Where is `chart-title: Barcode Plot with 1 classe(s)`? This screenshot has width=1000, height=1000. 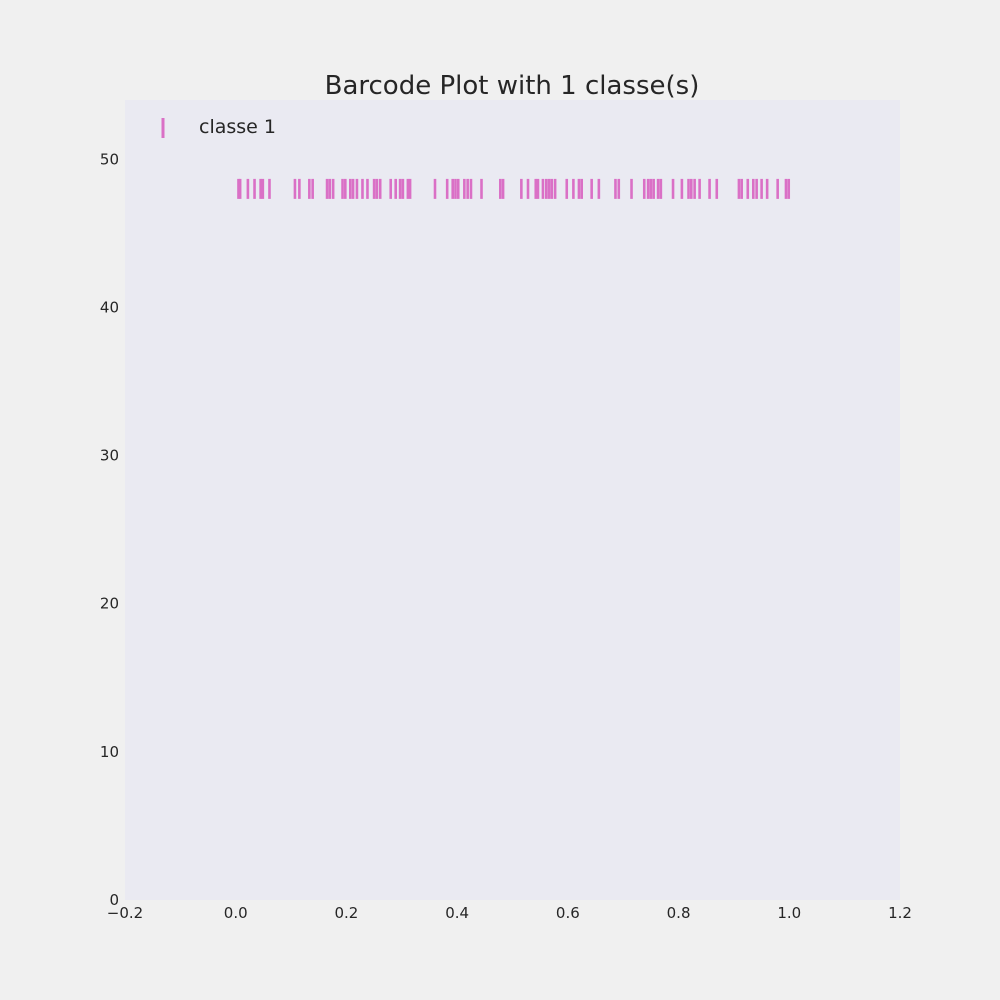 chart-title: Barcode Plot with 1 classe(s) is located at coordinates (512, 86).